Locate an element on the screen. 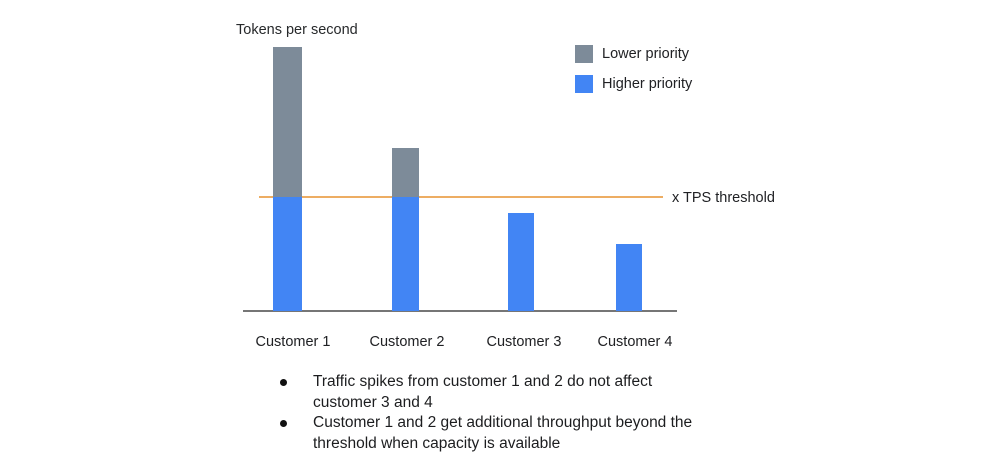 The height and width of the screenshot is (468, 1000). lower-priority-swatch-icon is located at coordinates (584, 54).